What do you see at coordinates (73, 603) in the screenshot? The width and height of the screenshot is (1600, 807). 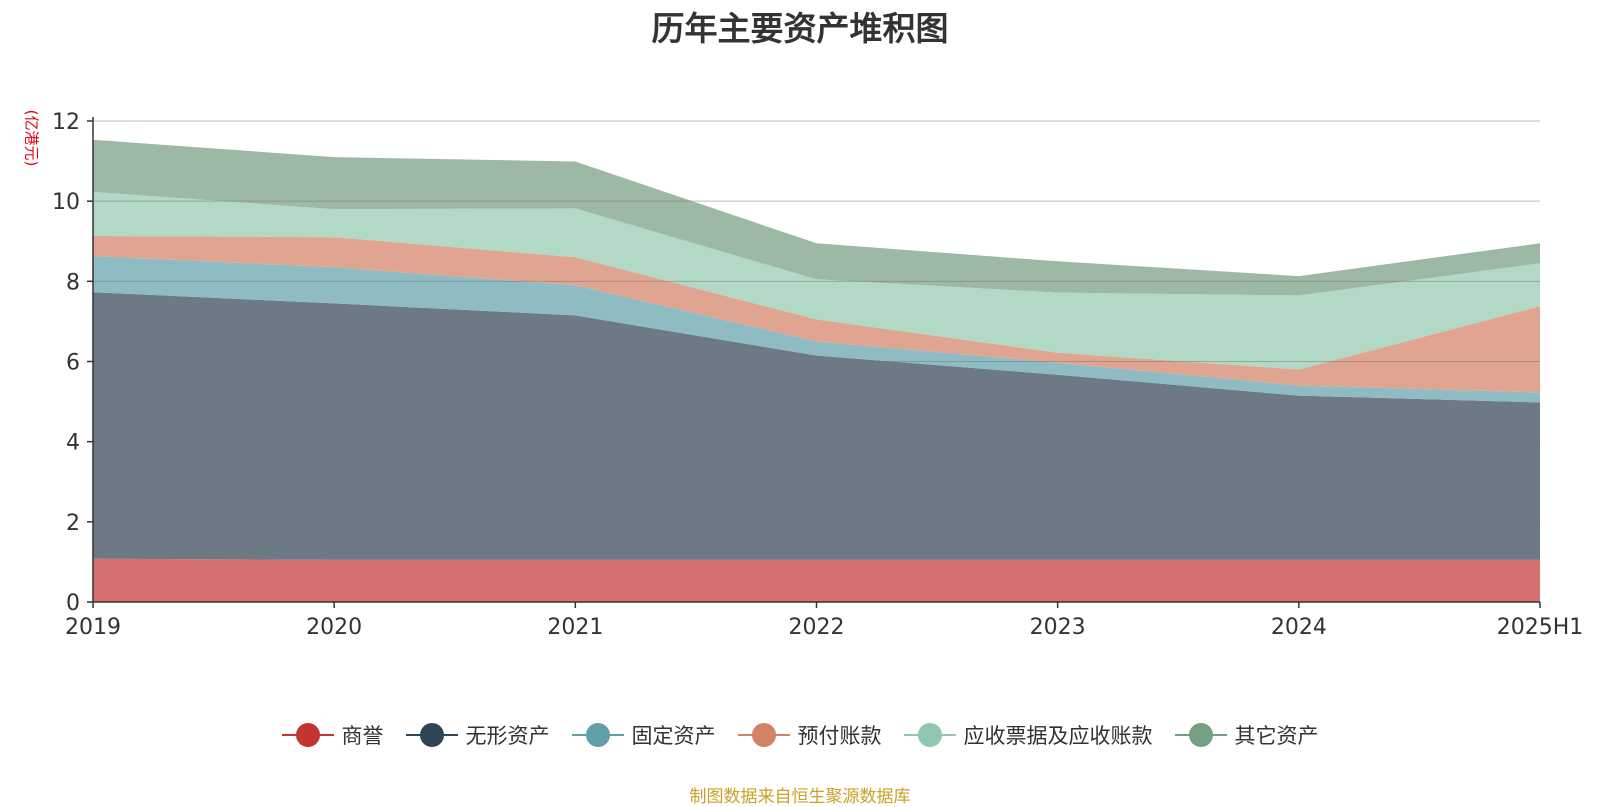 I see `y-tick-label-0: 0` at bounding box center [73, 603].